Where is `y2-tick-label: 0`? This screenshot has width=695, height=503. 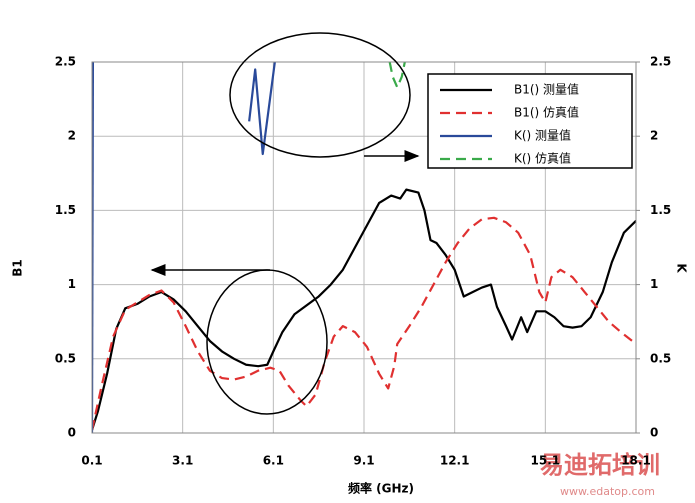 y2-tick-label: 0 is located at coordinates (654, 433).